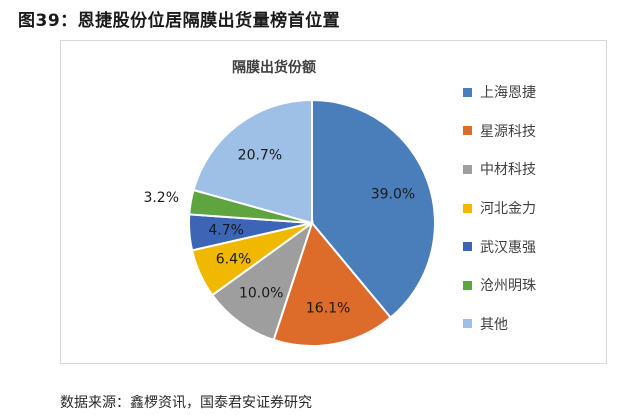 The image size is (640, 415). What do you see at coordinates (179, 21) in the screenshot?
I see `figure-title: 图39：恩捷股份位居隔膜出货量榜首位置` at bounding box center [179, 21].